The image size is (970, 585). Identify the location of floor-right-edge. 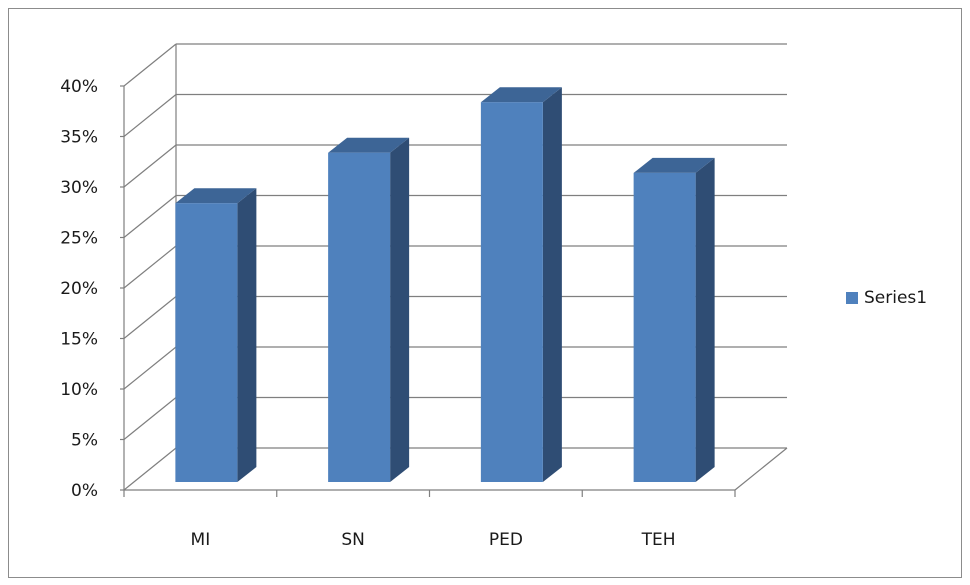
(761, 469).